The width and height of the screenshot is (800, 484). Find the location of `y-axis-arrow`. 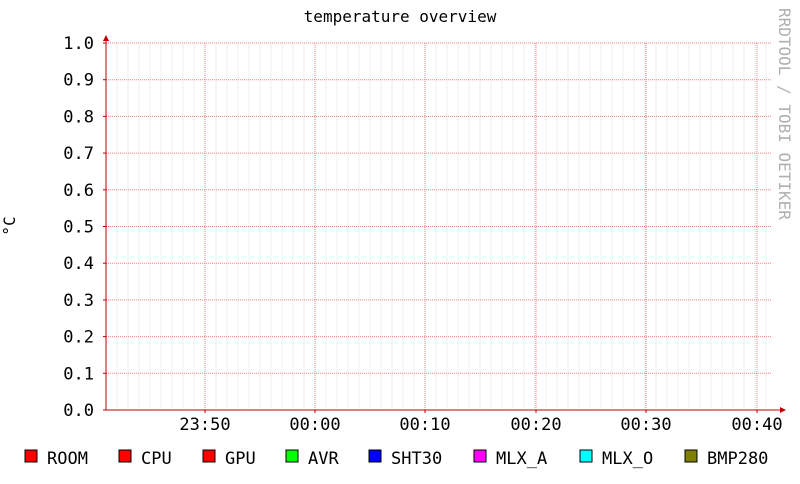

y-axis-arrow is located at coordinates (106, 38).